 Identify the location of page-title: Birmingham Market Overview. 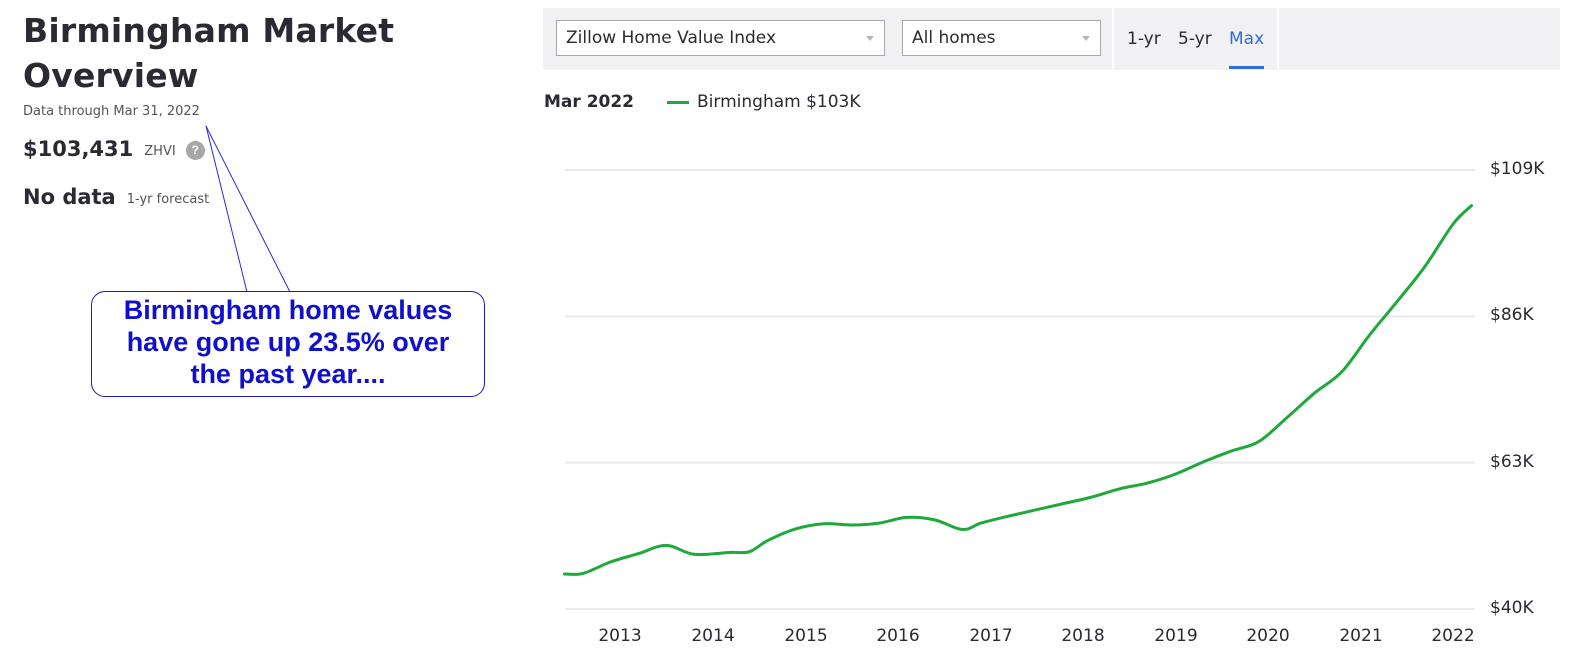
(263, 53).